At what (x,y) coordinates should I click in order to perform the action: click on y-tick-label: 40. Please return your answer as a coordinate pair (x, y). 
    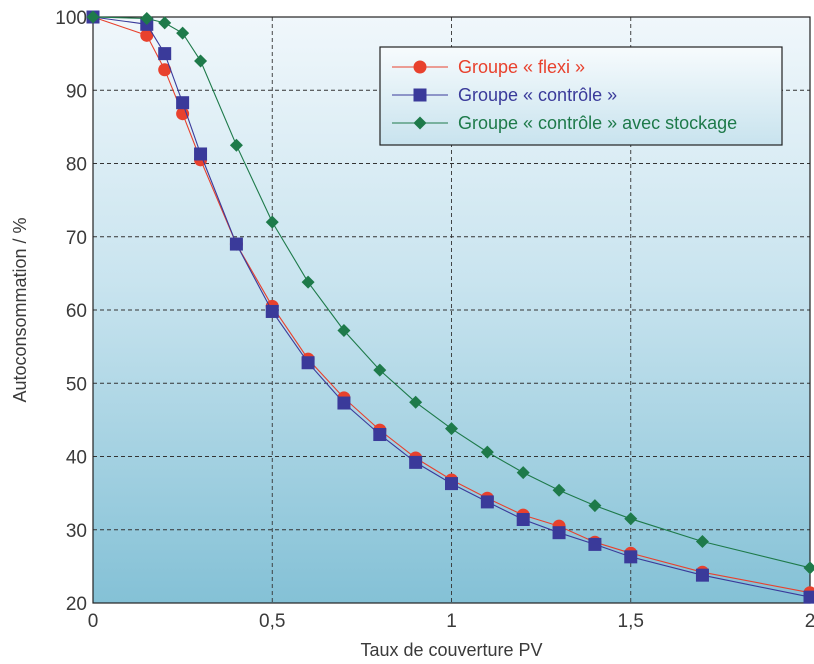
    Looking at the image, I should click on (76, 458).